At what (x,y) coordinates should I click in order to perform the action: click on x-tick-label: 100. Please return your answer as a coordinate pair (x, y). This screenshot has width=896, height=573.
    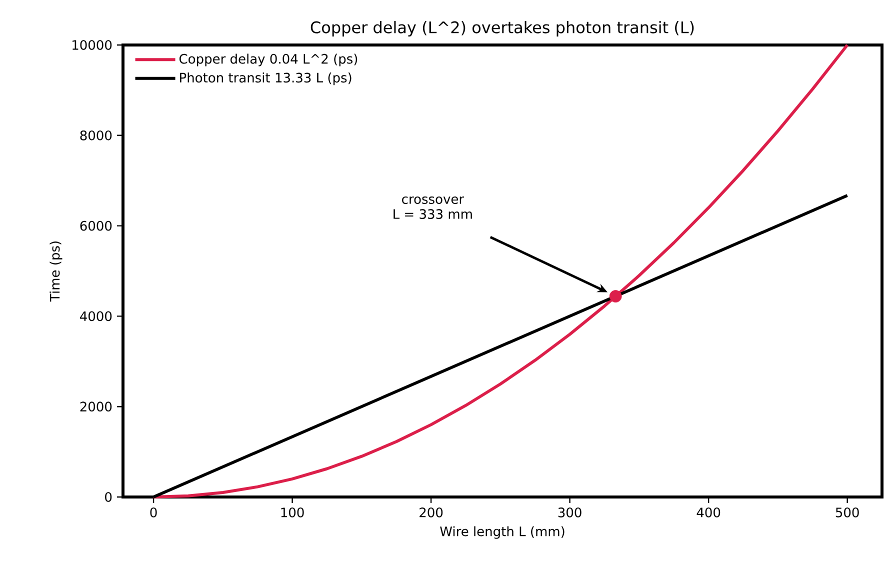
    Looking at the image, I should click on (292, 513).